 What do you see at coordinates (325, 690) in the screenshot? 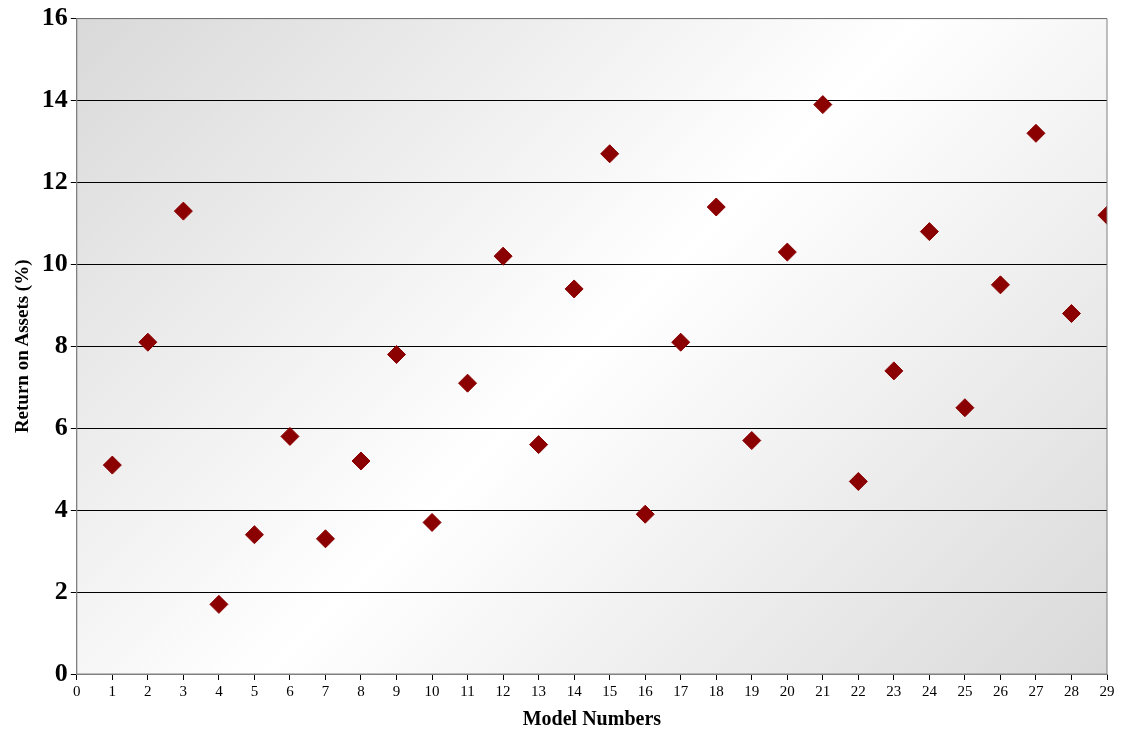
I see `x-tick-label: 7` at bounding box center [325, 690].